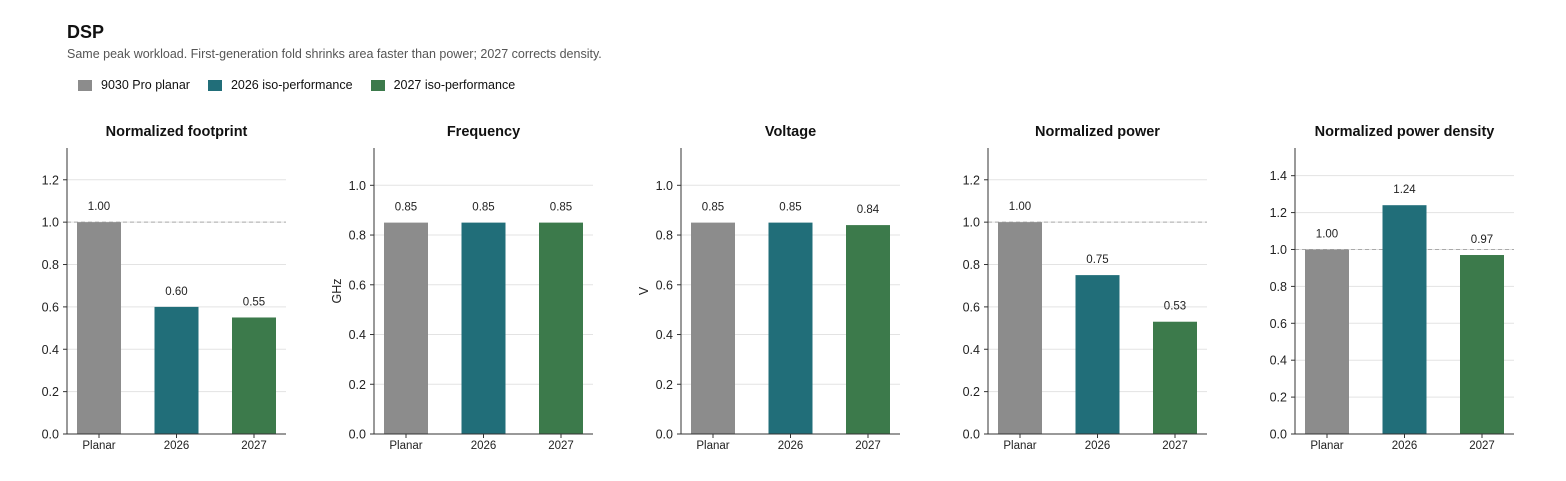 The image size is (1566, 481). What do you see at coordinates (145, 85) in the screenshot?
I see `legend-label-planar: 9030 Pro planar` at bounding box center [145, 85].